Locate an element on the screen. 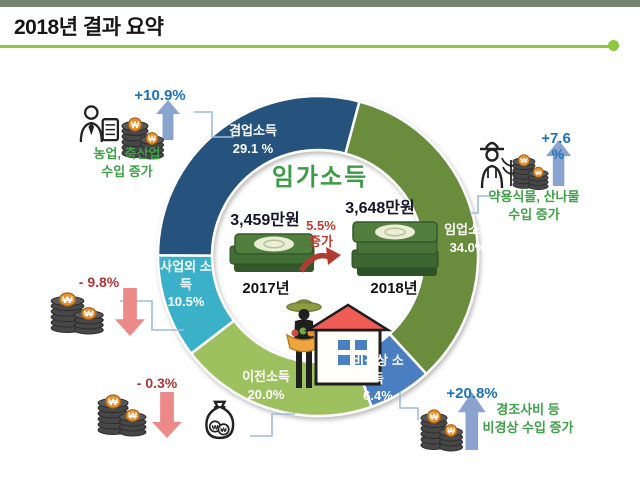 The width and height of the screenshot is (640, 480). segment-name: 임업소득 is located at coordinates (468, 229).